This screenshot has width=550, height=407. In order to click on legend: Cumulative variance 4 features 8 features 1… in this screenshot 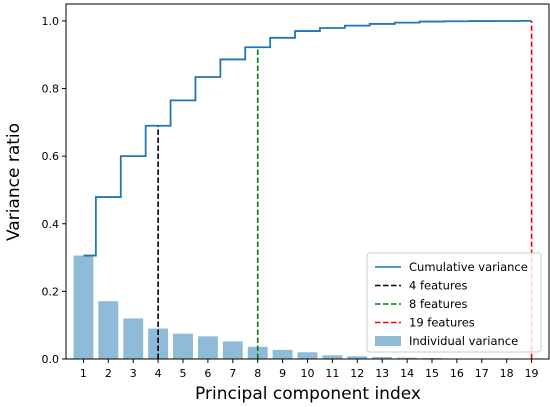, I will do `click(454, 302)`.